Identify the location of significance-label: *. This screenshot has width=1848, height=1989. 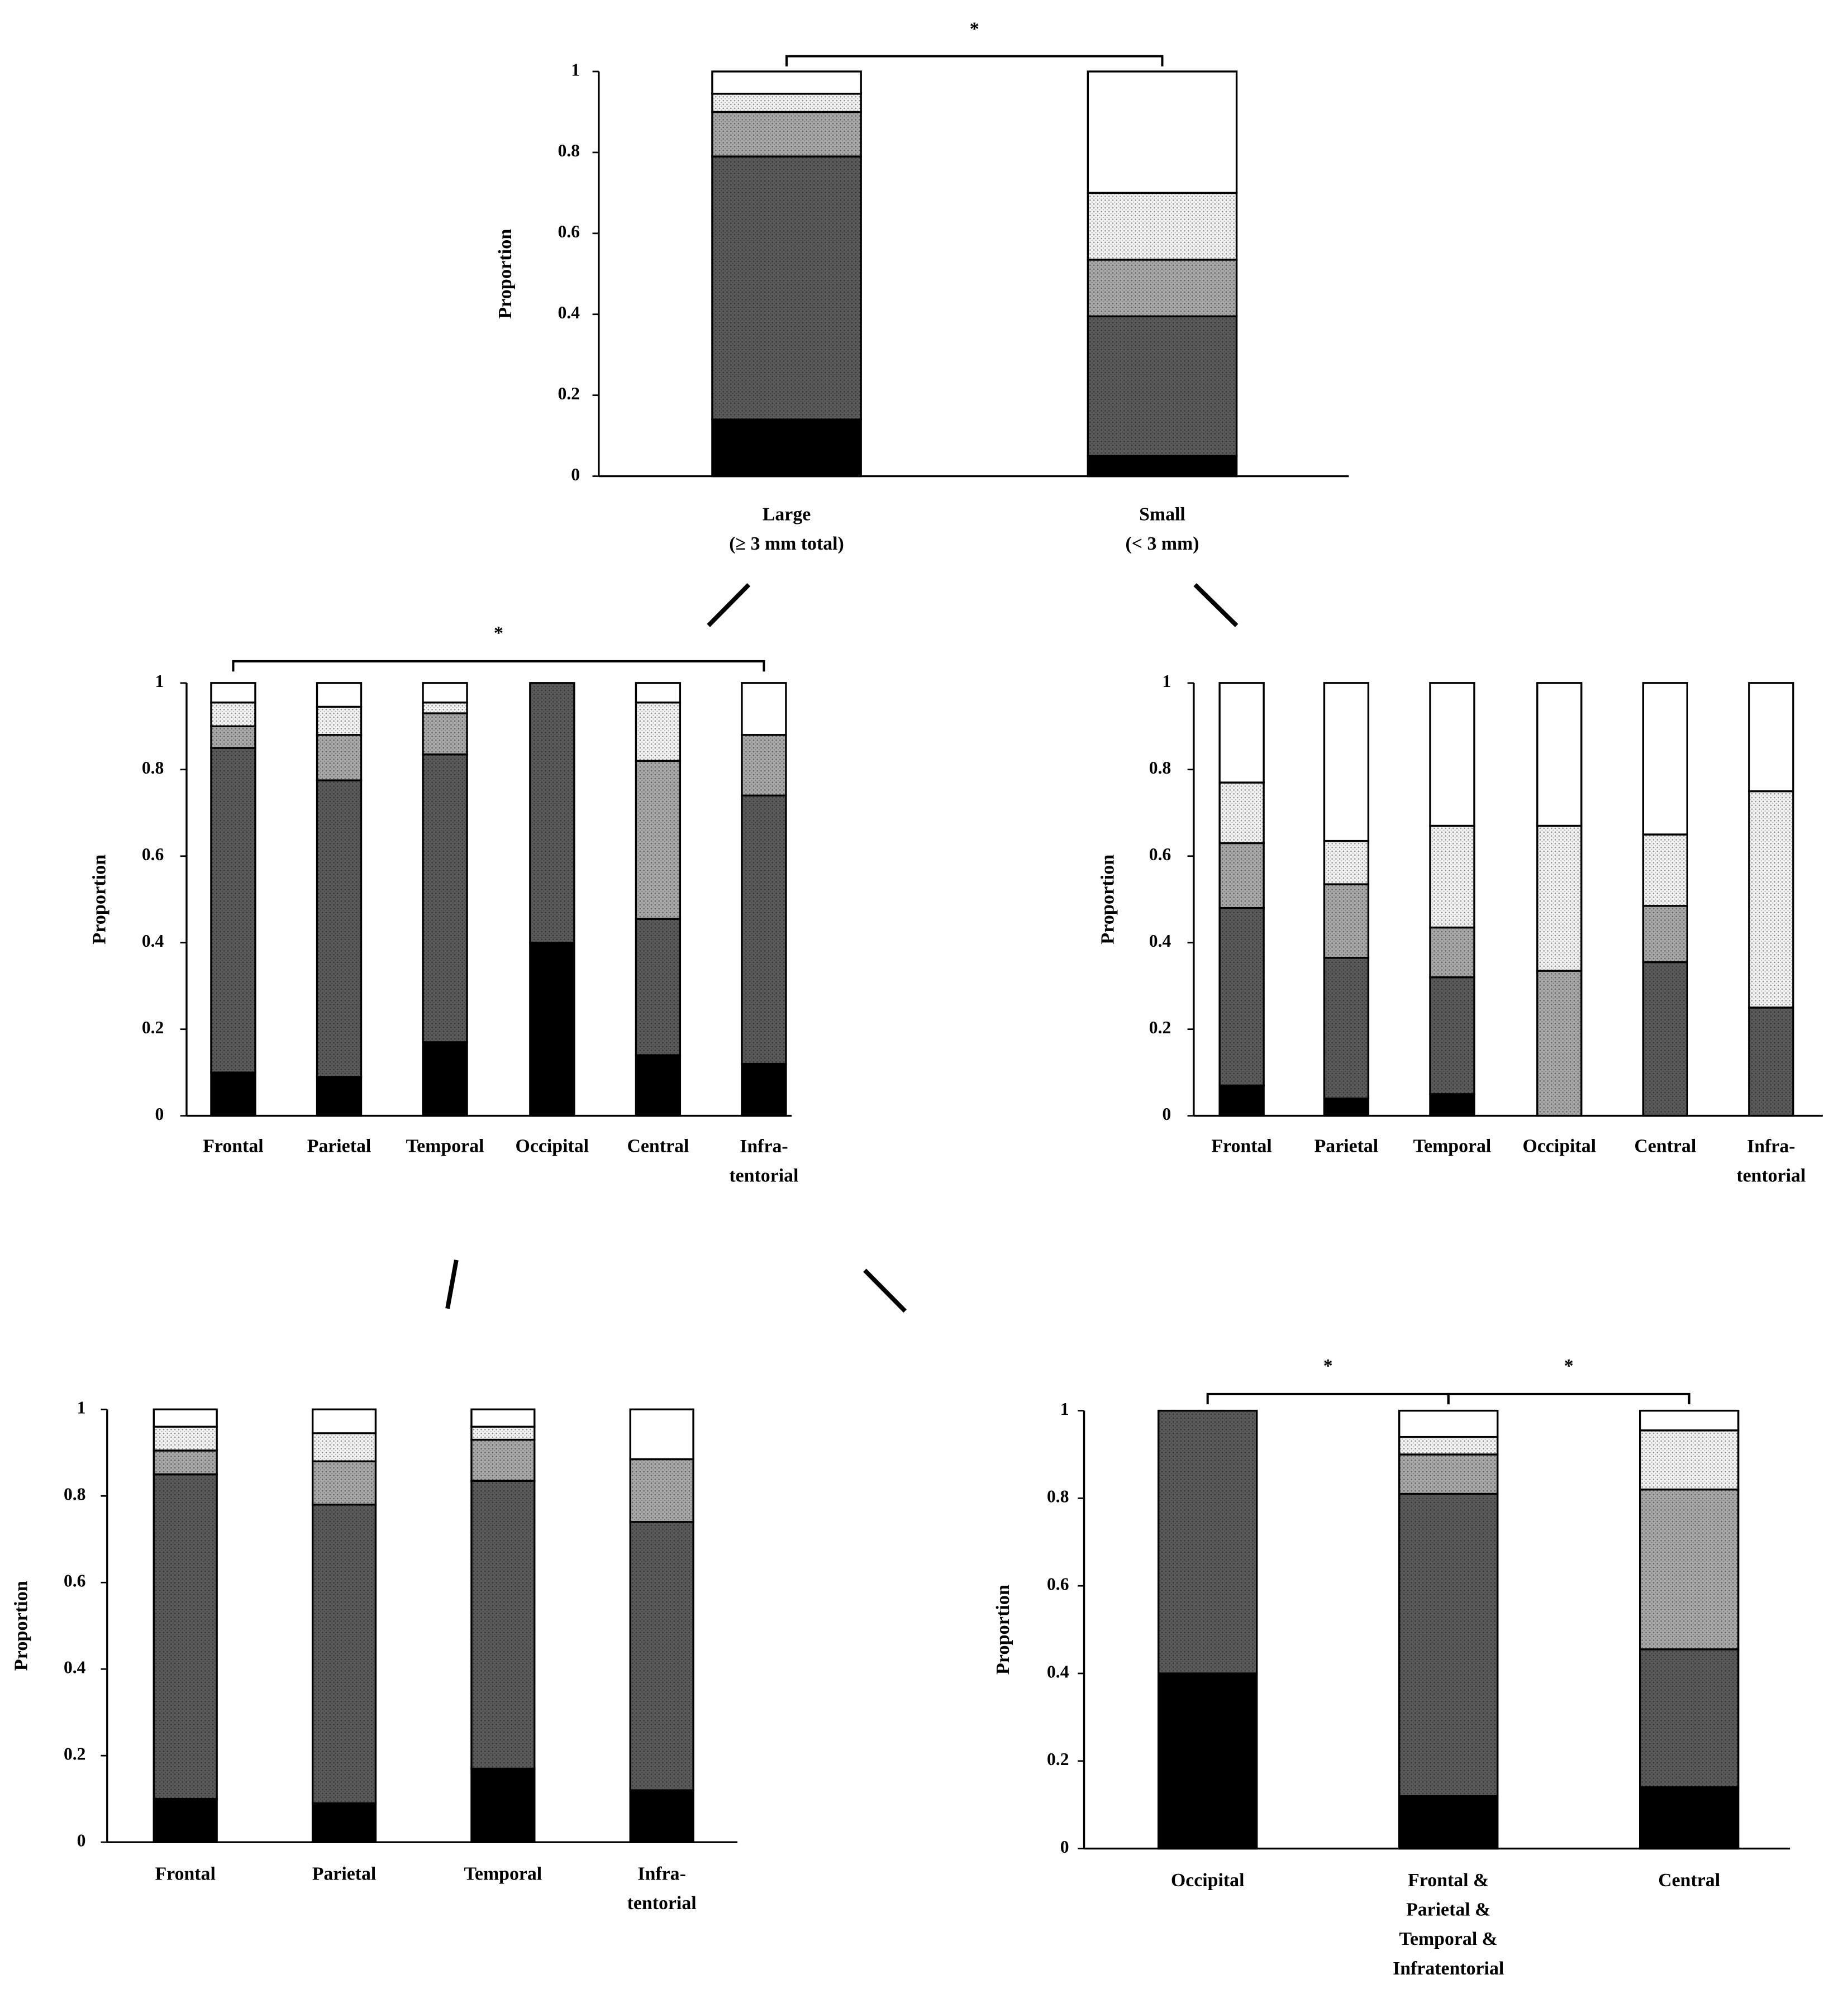
(974, 29).